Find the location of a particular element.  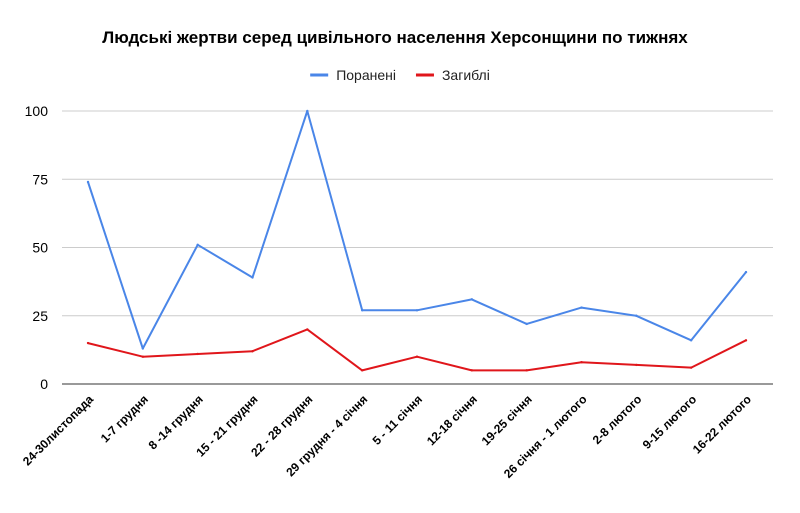

x-tick-label: 12-18 січня is located at coordinates (452, 420).